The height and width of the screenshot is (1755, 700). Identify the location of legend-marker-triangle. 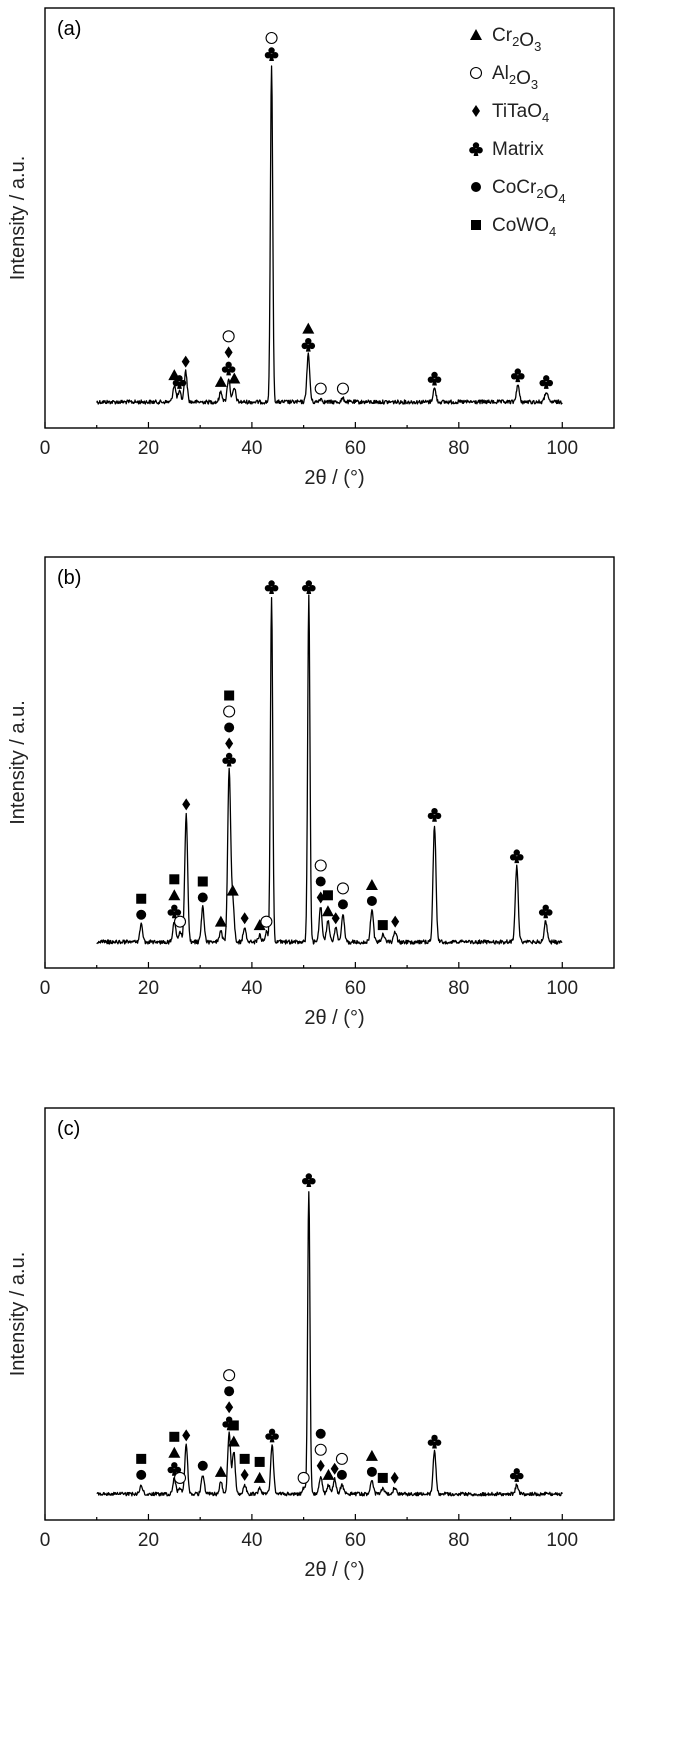
(476, 34).